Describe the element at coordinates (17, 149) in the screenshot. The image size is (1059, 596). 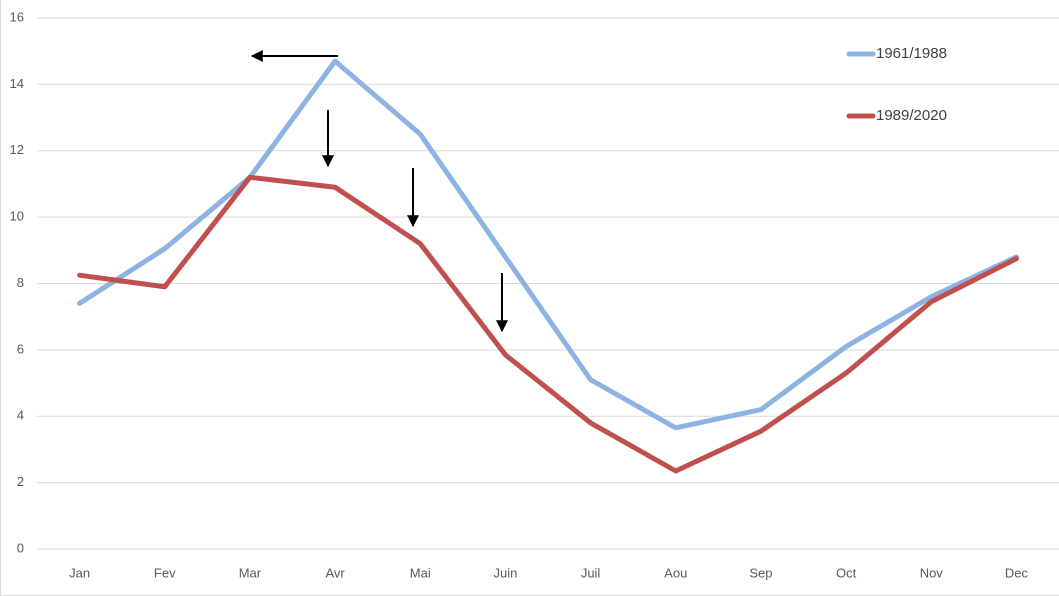
I see `y-tick-label: 12` at that location.